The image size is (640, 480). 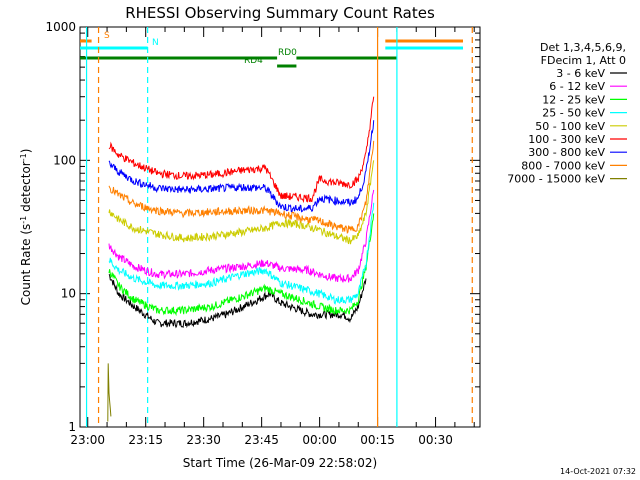 I want to click on series-line-800-7000-kev, so click(x=241, y=187).